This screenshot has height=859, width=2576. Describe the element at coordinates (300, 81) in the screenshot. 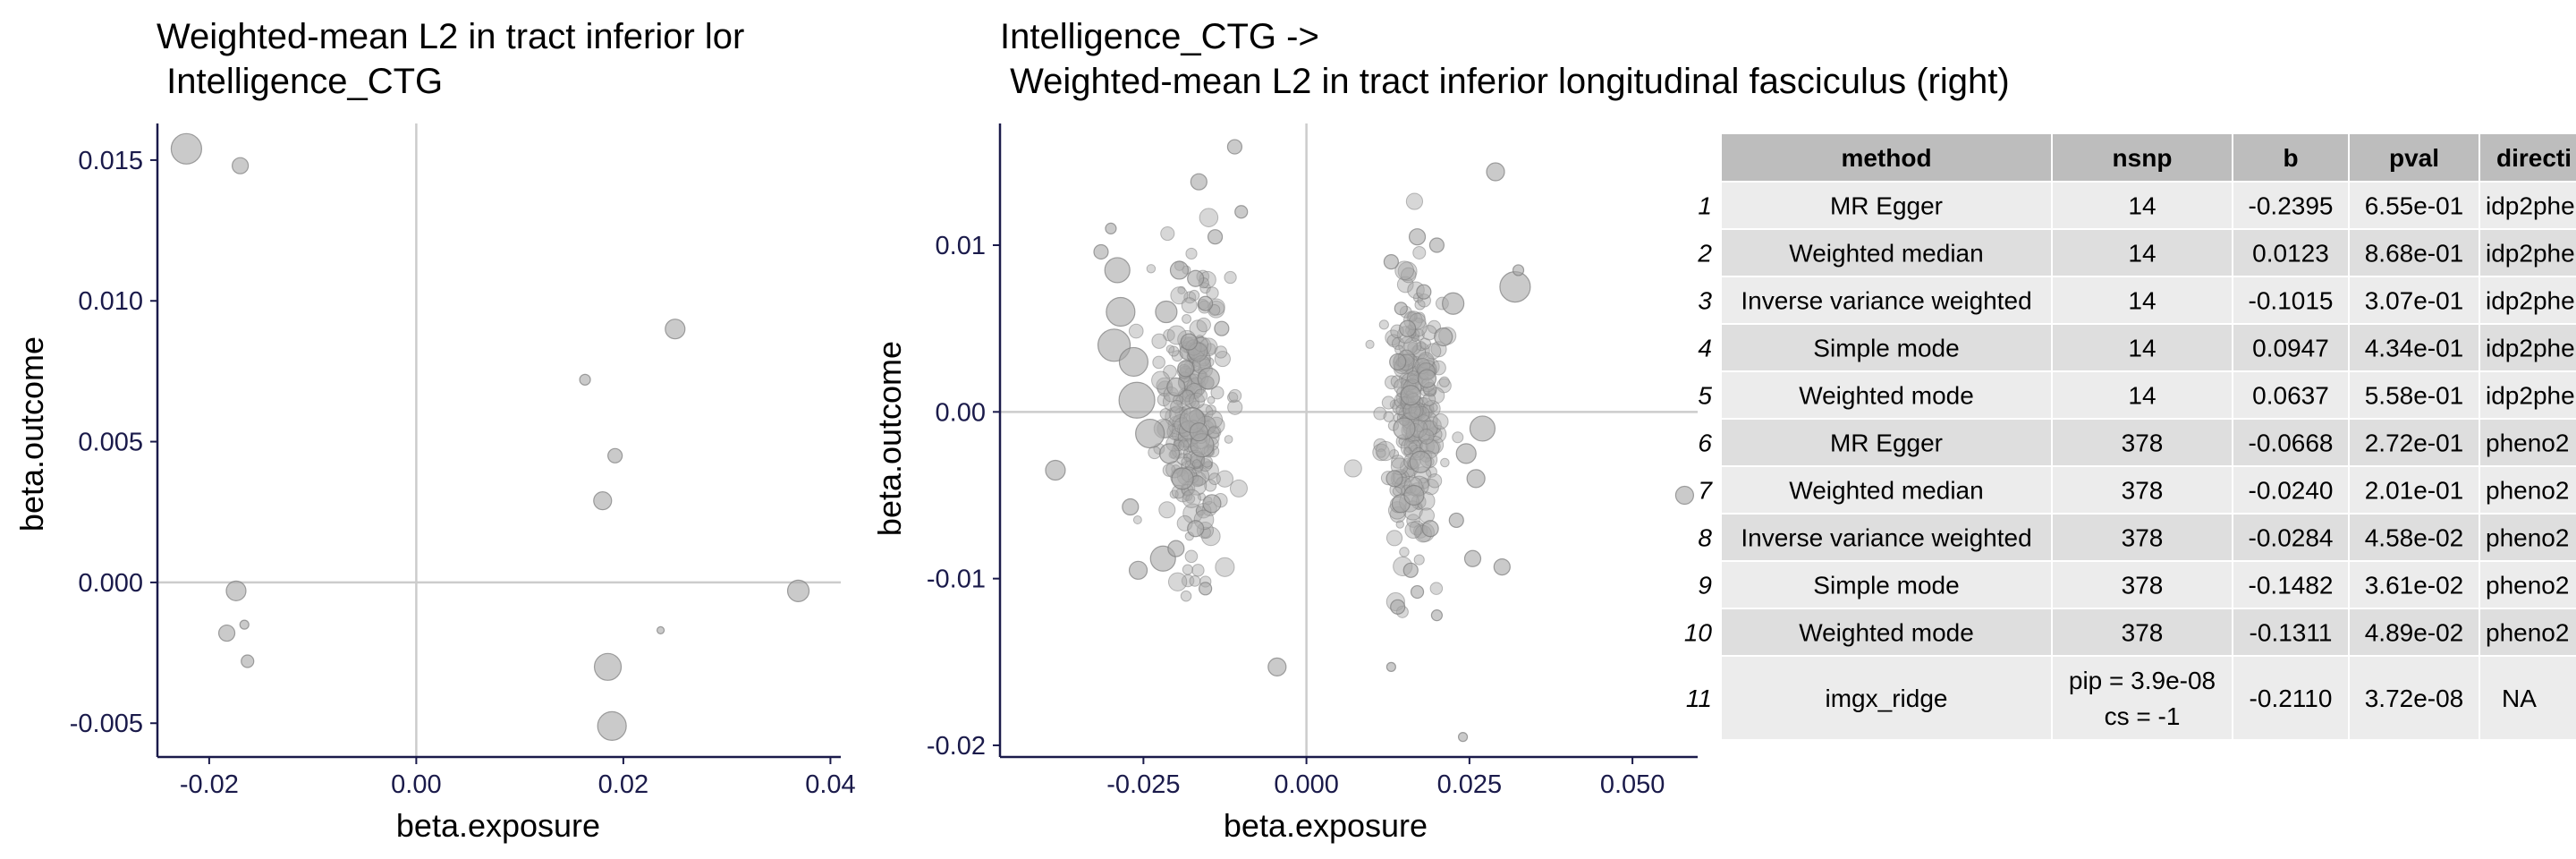

I see `panel1-title-line2: Intelligence_CTG` at that location.